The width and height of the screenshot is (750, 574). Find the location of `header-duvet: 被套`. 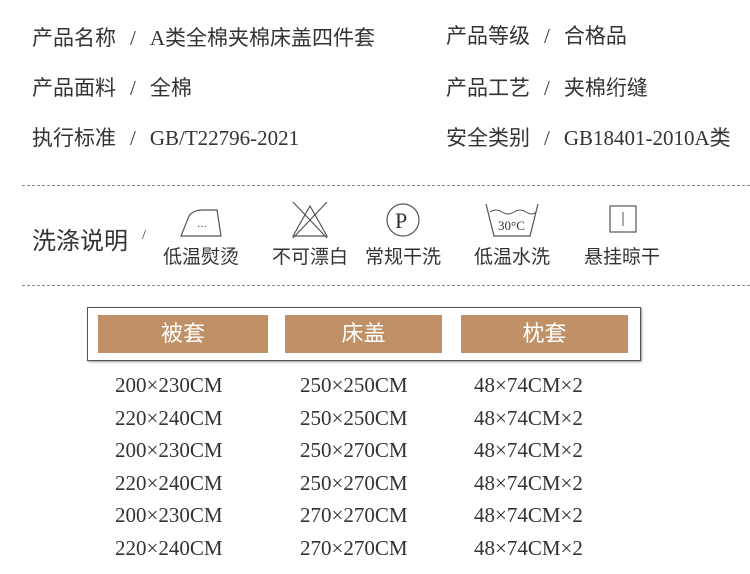

header-duvet: 被套 is located at coordinates (183, 334).